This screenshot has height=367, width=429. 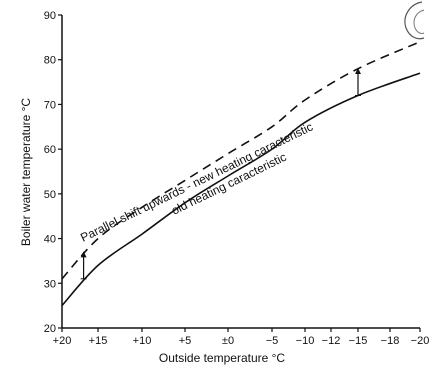 I want to click on x-tick-label: −15, so click(x=358, y=341).